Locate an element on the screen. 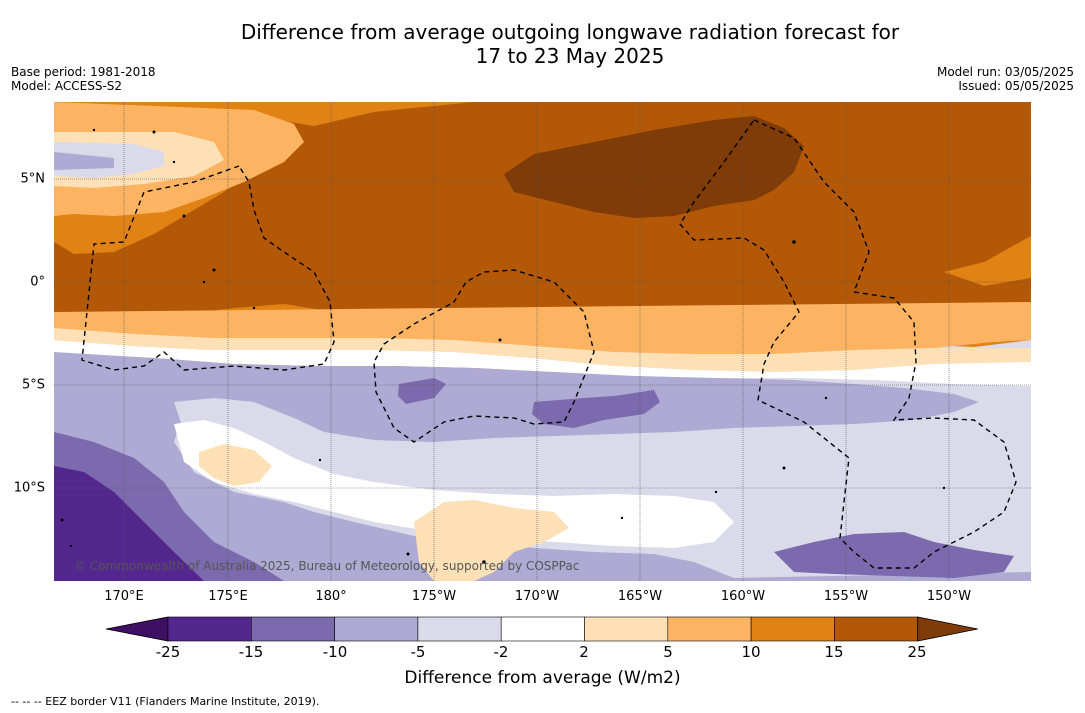  band-neg2-2-equator is located at coordinates (542, 363).